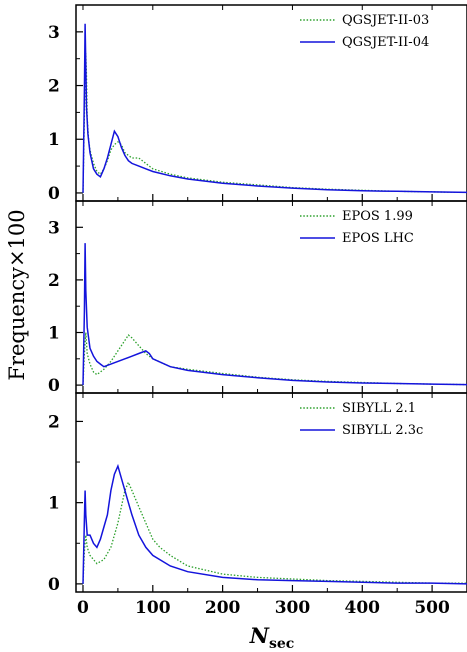 The width and height of the screenshot is (467, 652). Describe the element at coordinates (432, 608) in the screenshot. I see `x-tick-label: 500` at that location.